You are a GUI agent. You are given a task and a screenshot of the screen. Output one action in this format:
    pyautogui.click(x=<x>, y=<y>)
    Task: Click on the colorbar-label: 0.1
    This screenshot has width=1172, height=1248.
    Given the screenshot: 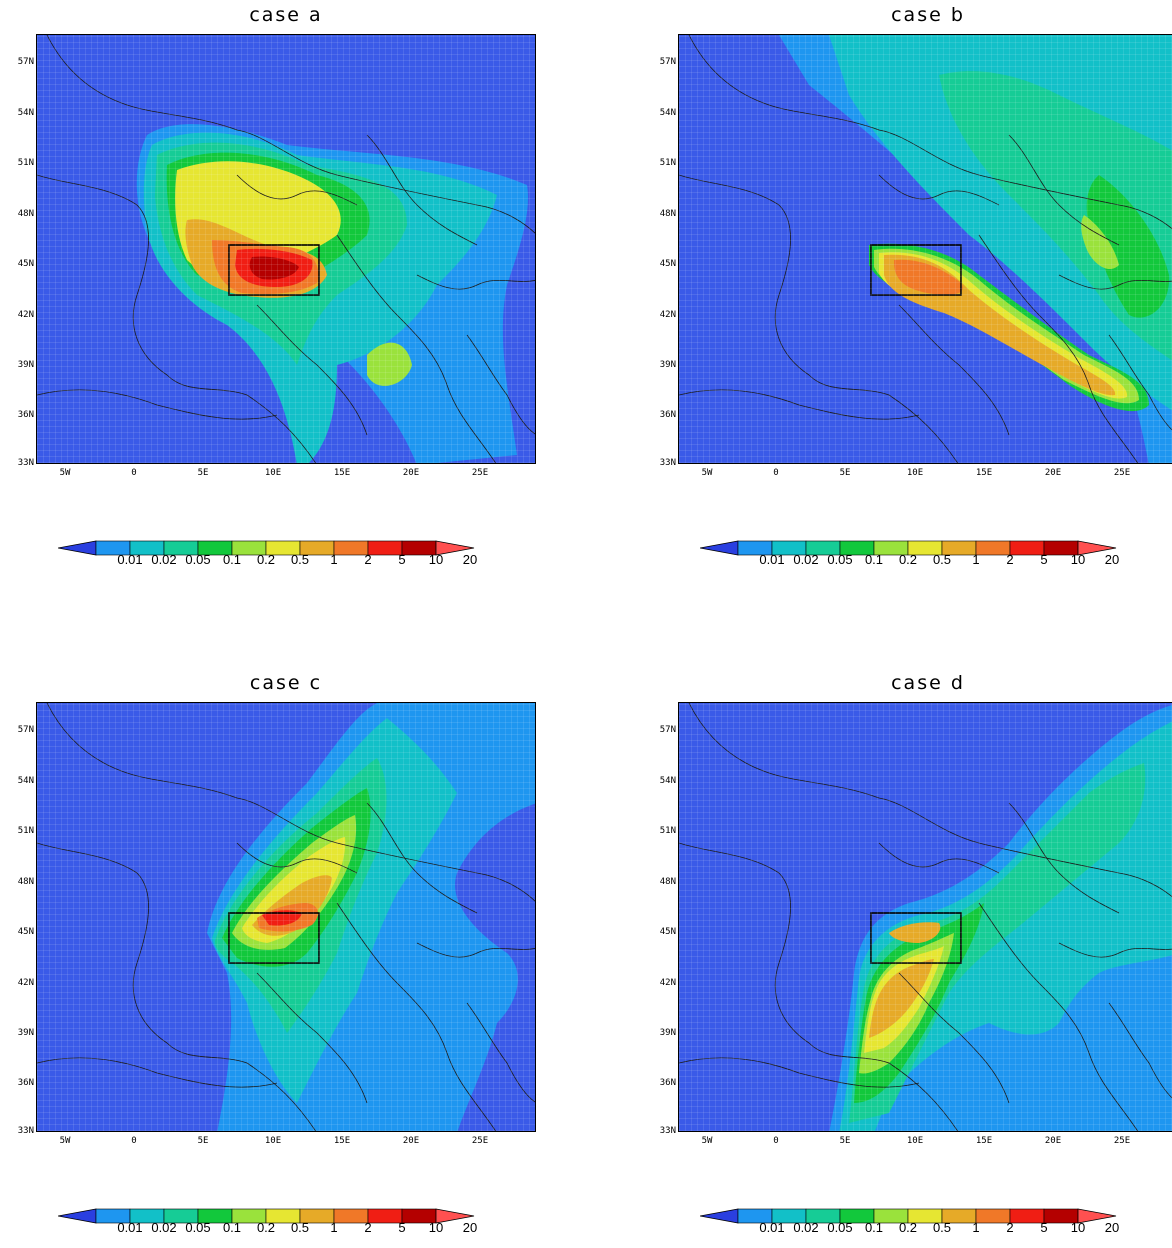 What is the action you would take?
    pyautogui.click(x=232, y=559)
    